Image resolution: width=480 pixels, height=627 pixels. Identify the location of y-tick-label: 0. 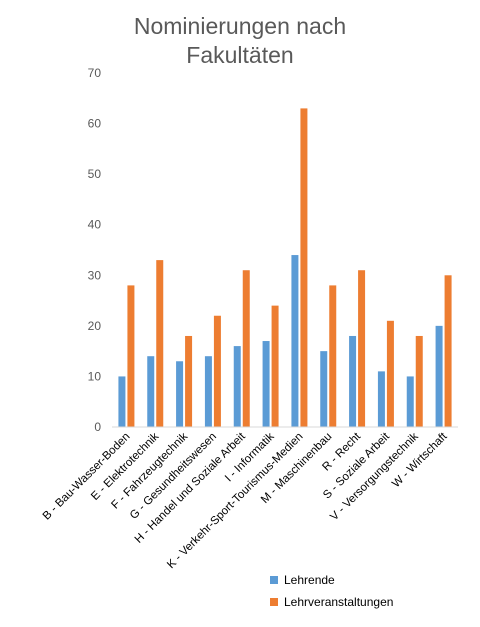
(97, 427).